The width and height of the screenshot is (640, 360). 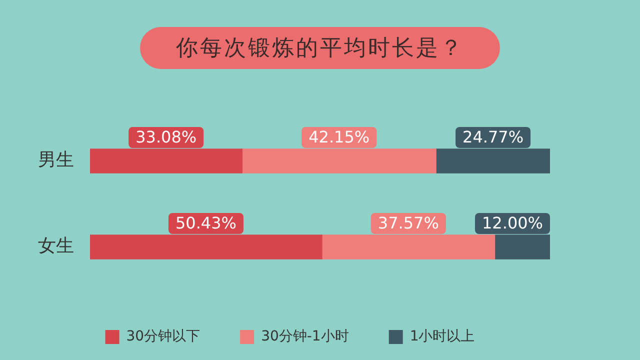 I want to click on y-tick-label: 女生, so click(x=56, y=246).